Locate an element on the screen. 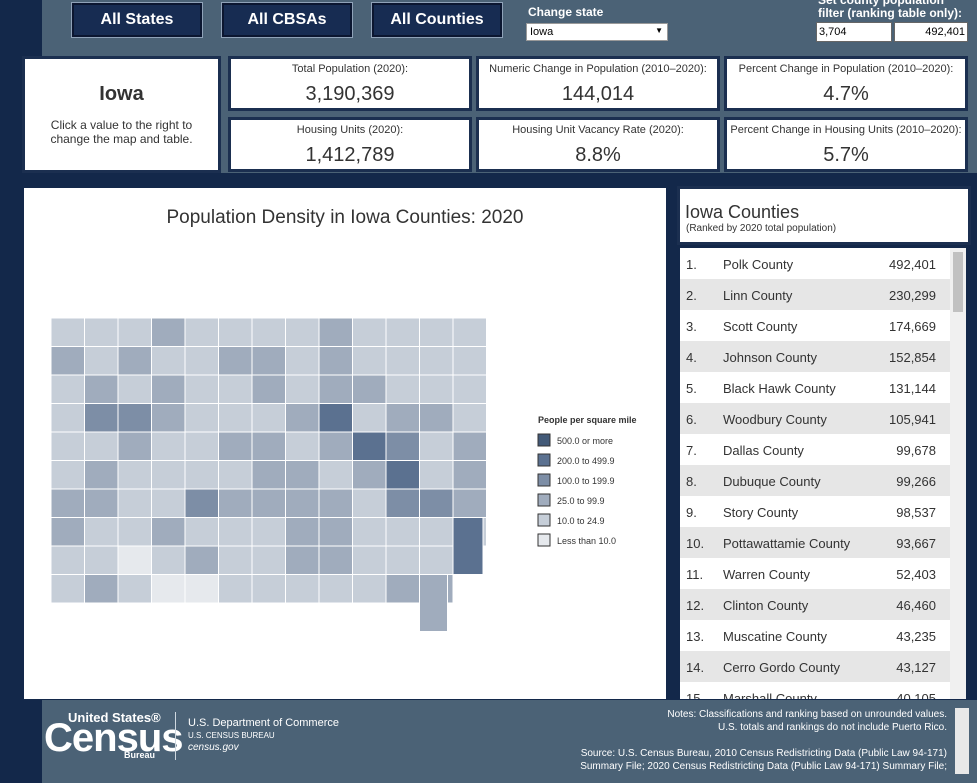 Image resolution: width=977 pixels, height=783 pixels. table-row: 1. Polk County 492,401 is located at coordinates (819, 263).